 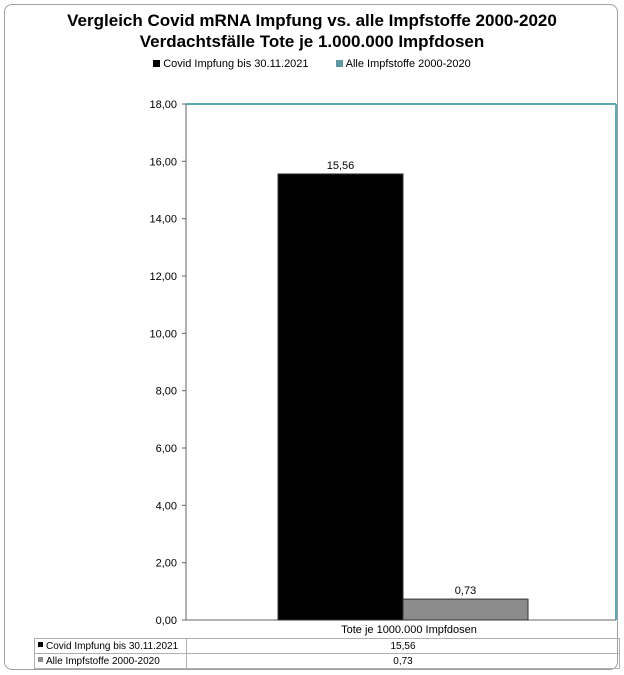 What do you see at coordinates (40, 645) in the screenshot?
I see `table-swatch-covid` at bounding box center [40, 645].